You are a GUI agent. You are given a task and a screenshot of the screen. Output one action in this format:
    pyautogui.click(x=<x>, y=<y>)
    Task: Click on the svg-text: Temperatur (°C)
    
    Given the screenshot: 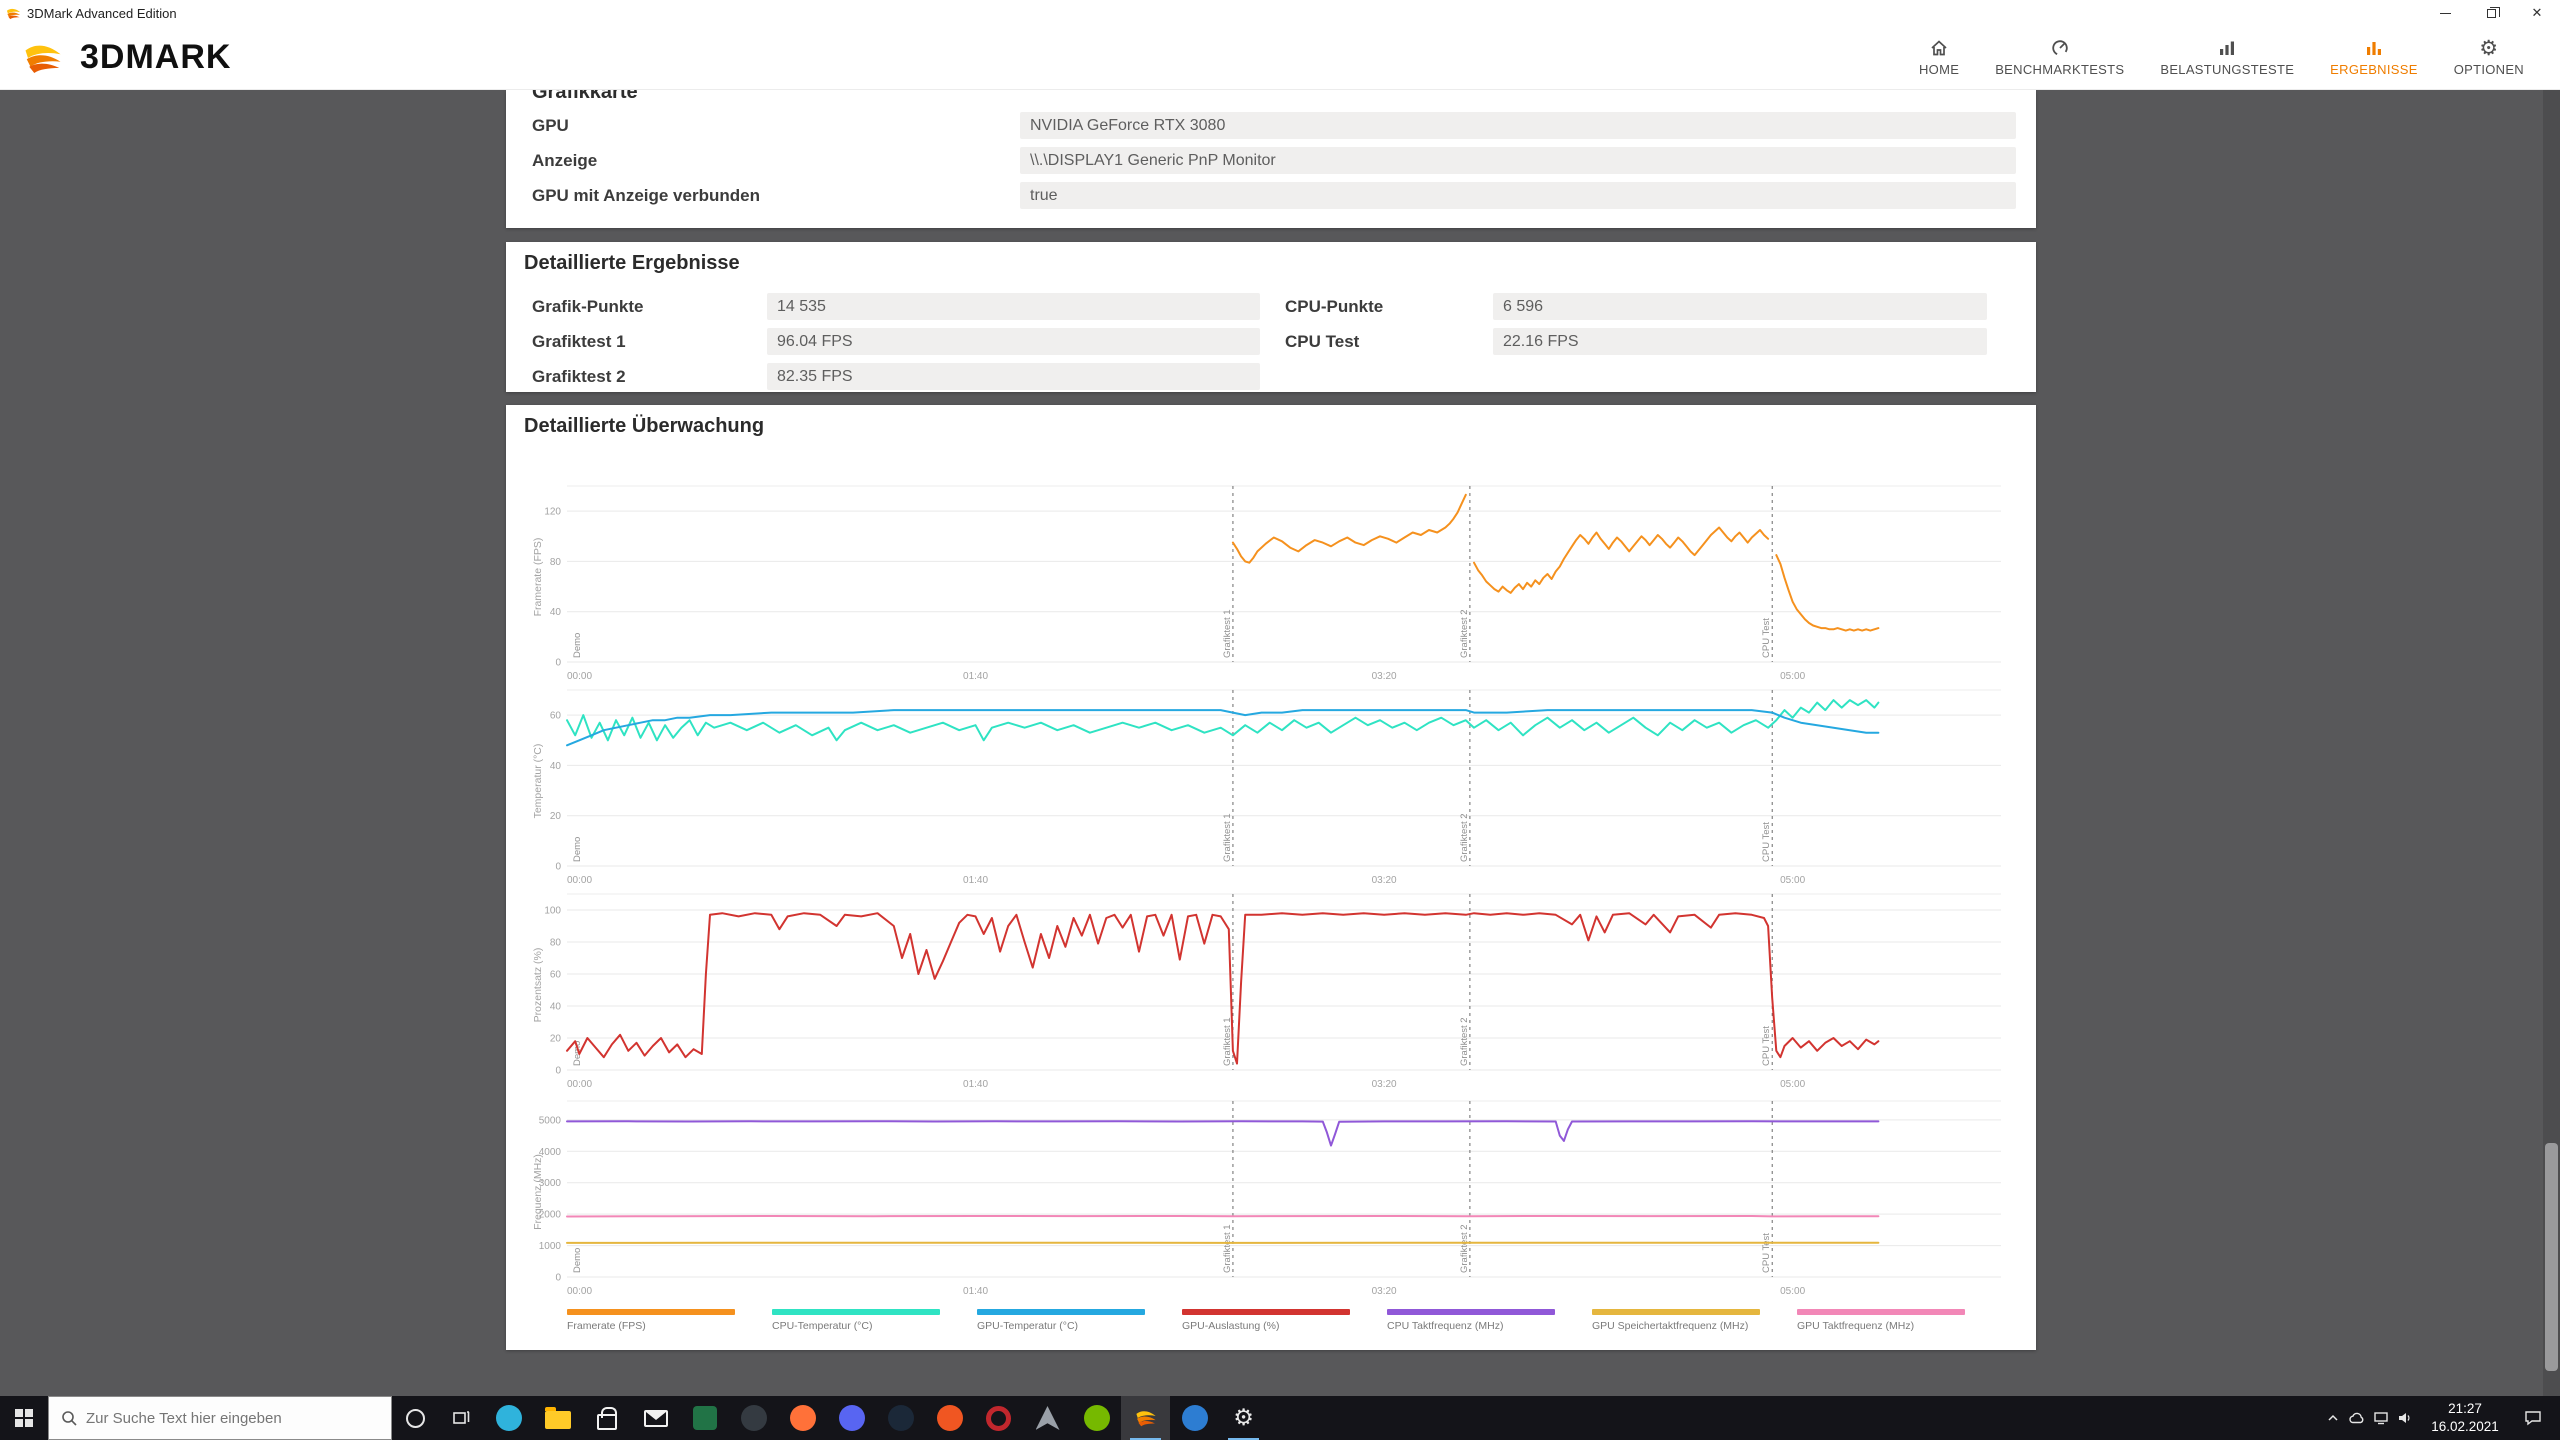 What is the action you would take?
    pyautogui.click(x=538, y=781)
    